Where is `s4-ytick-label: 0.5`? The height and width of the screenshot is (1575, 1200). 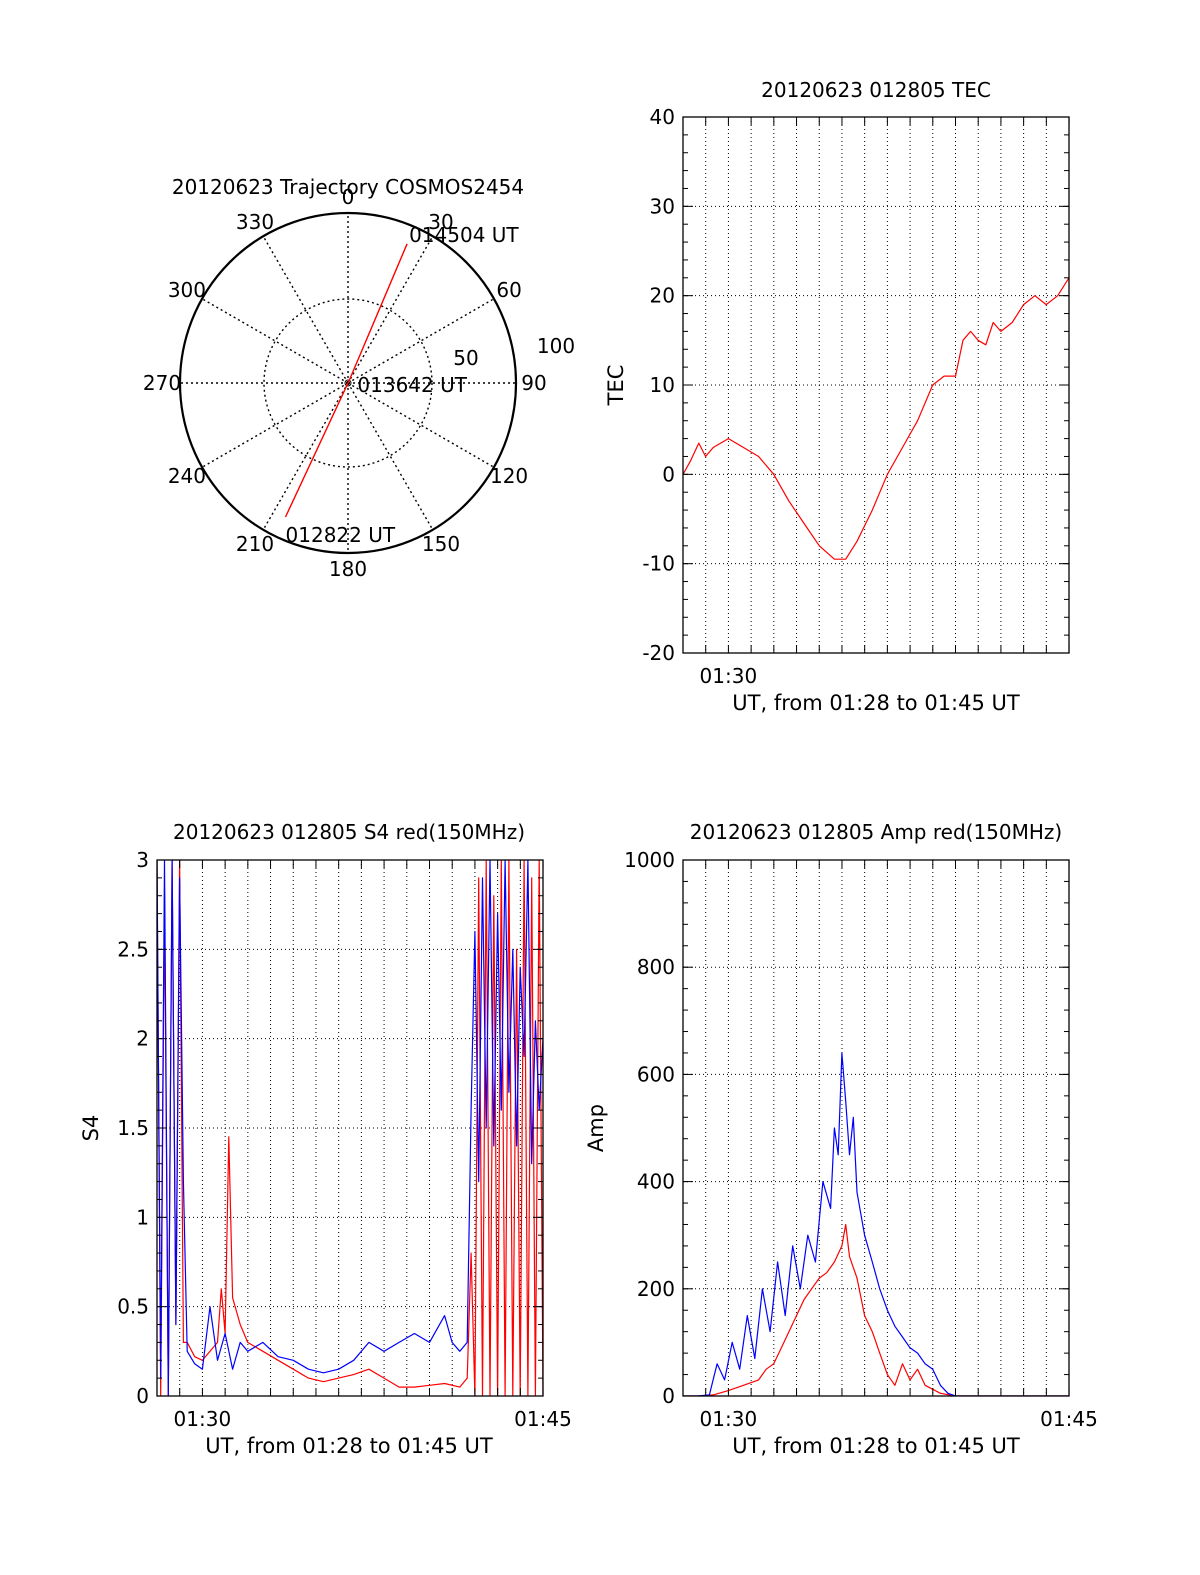 s4-ytick-label: 0.5 is located at coordinates (133, 1307).